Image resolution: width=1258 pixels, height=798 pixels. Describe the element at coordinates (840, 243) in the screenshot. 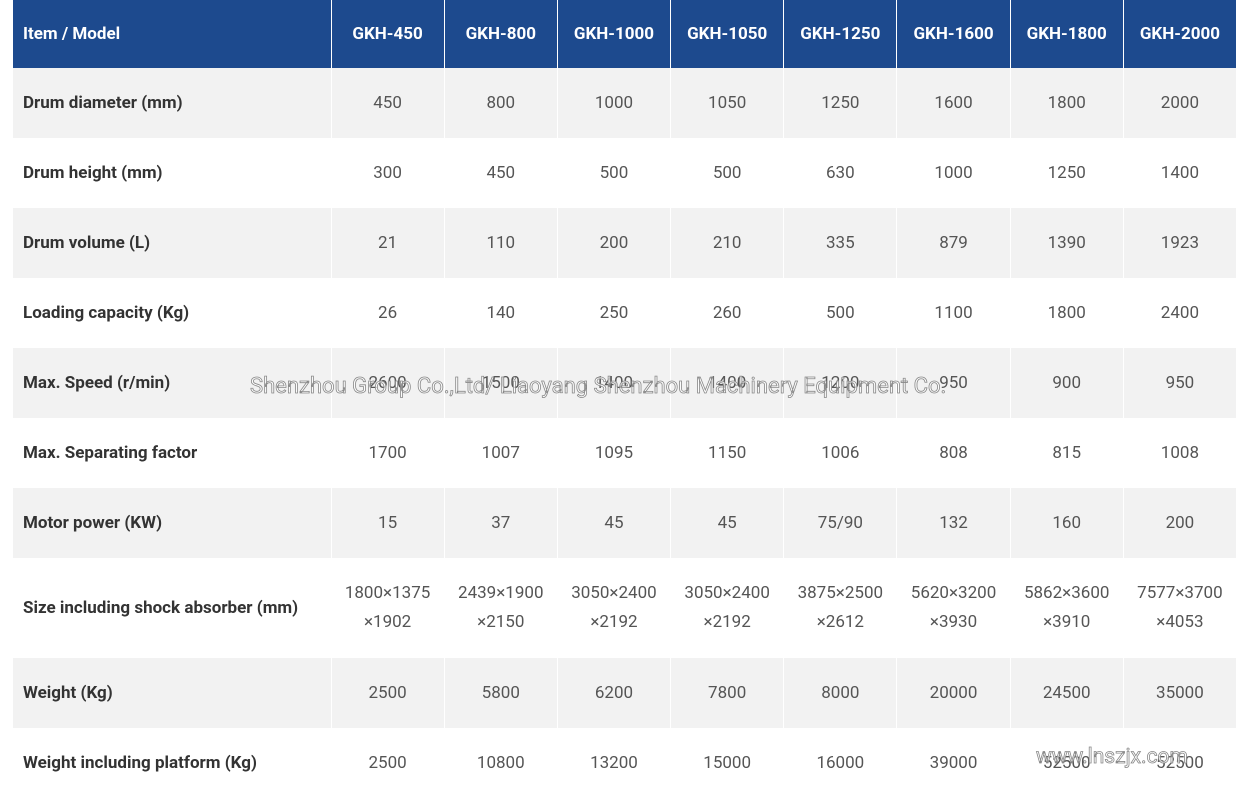

I see `cell: 335` at that location.